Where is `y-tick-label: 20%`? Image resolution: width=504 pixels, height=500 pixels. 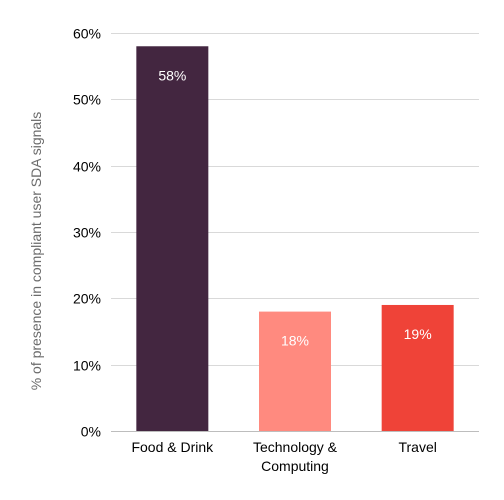 y-tick-label: 20% is located at coordinates (87, 299).